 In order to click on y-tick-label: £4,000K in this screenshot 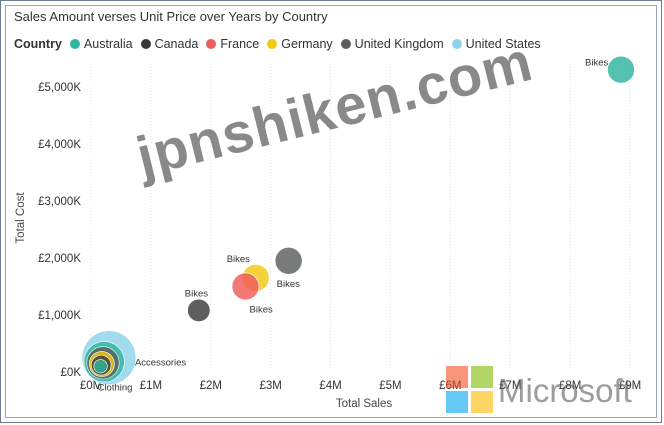, I will do `click(59, 145)`.